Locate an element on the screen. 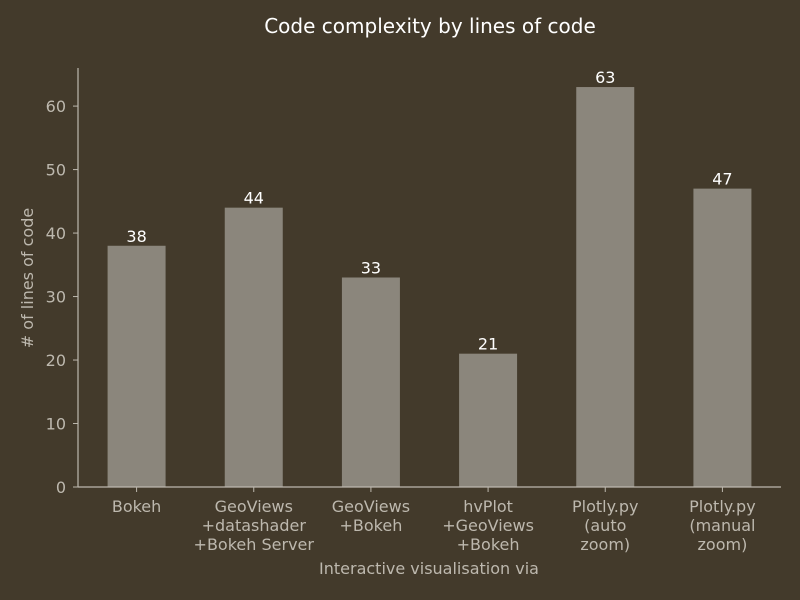  y-tick-label: 50 is located at coordinates (56, 170).